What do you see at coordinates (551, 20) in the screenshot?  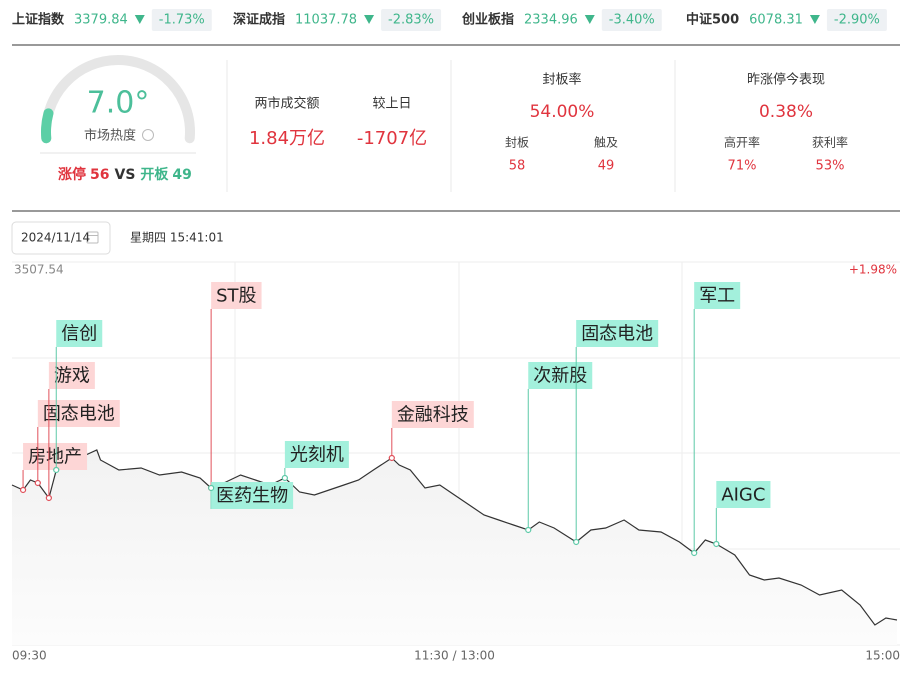 I see `index-price: 2334.96` at bounding box center [551, 20].